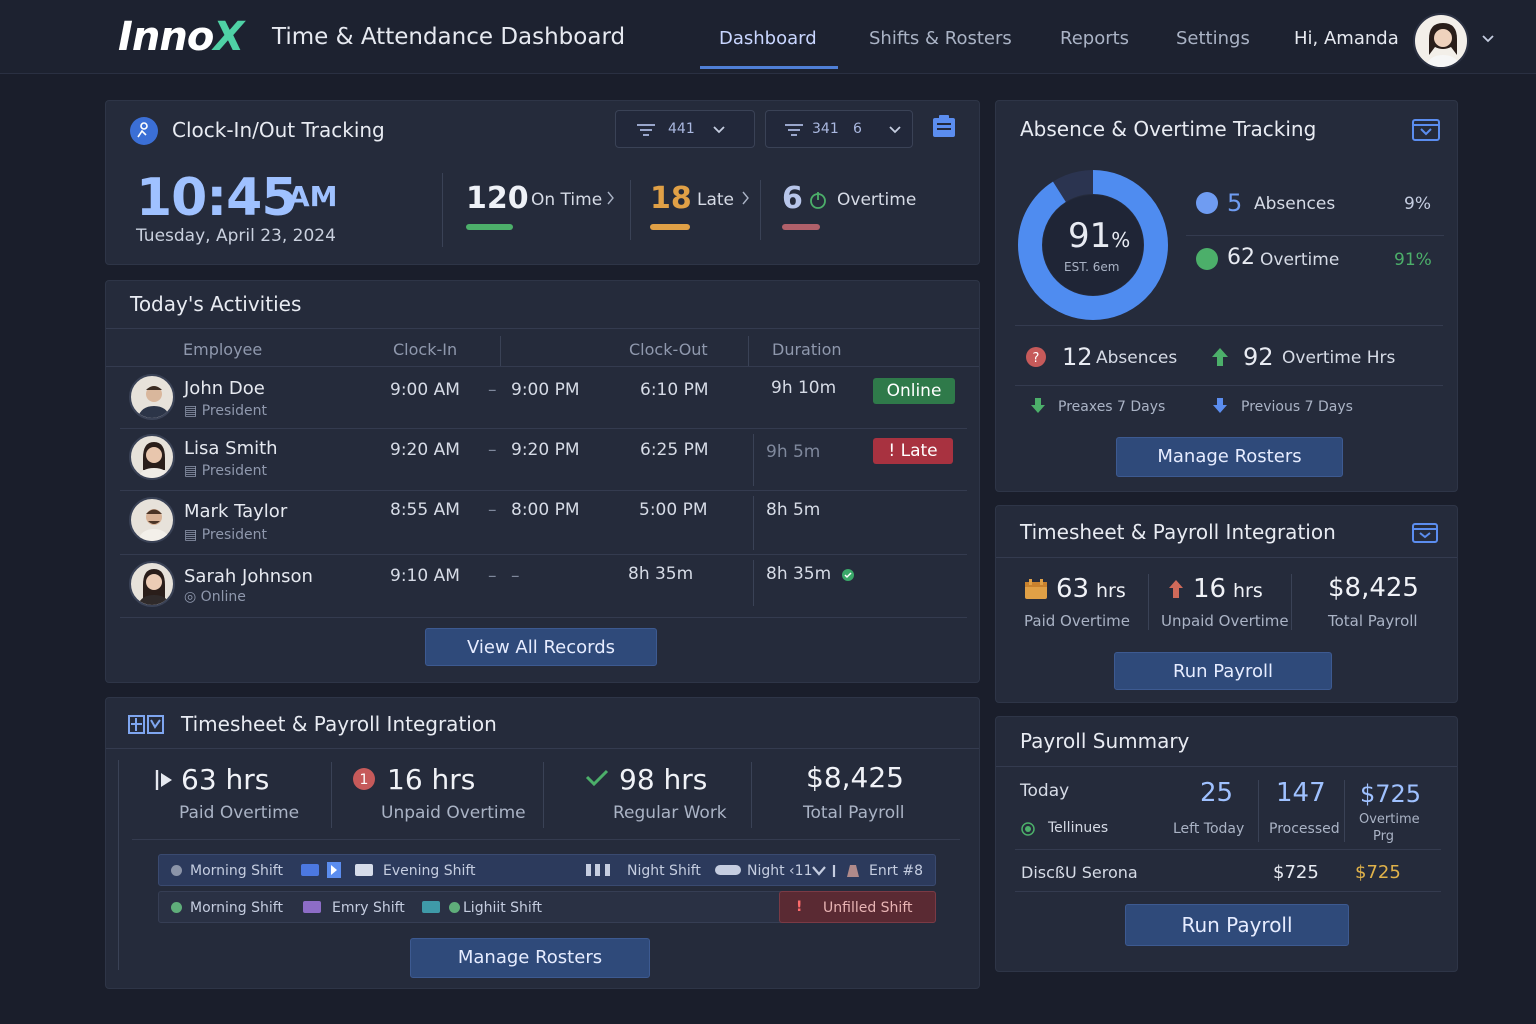 Image resolution: width=1536 pixels, height=1024 pixels. What do you see at coordinates (673, 510) in the screenshot?
I see `clock-out-time: 5:00 PM` at bounding box center [673, 510].